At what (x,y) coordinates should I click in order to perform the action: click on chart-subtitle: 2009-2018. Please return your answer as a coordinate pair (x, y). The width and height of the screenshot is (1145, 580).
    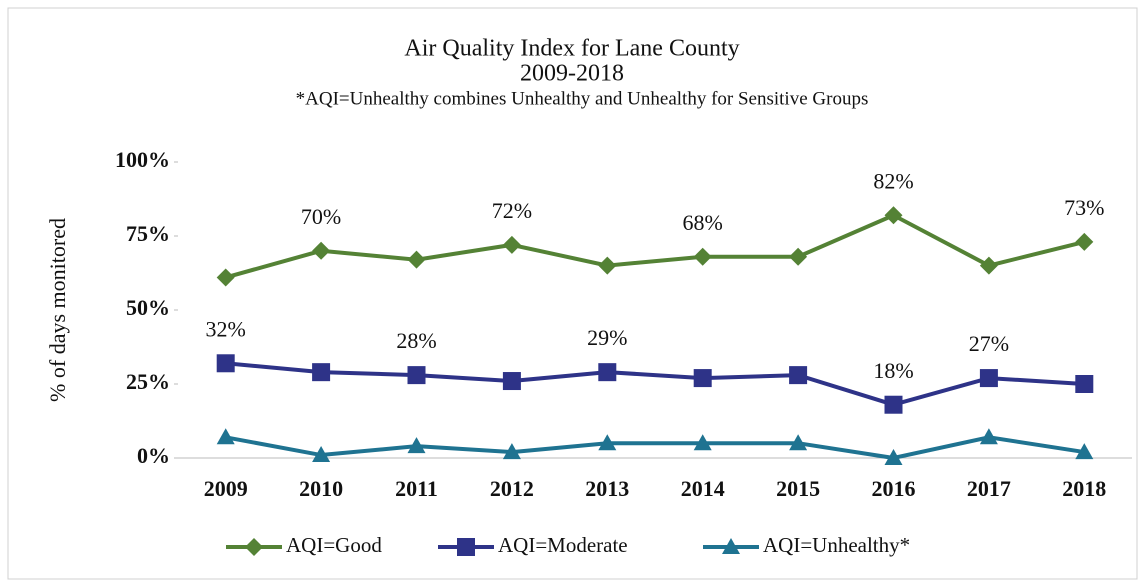
    Looking at the image, I should click on (572, 74).